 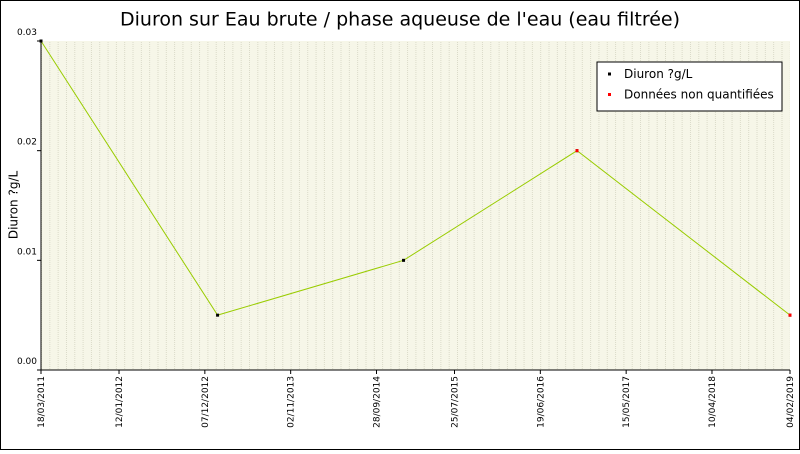 I want to click on legend-label: Diuron ?g/L, so click(x=658, y=74).